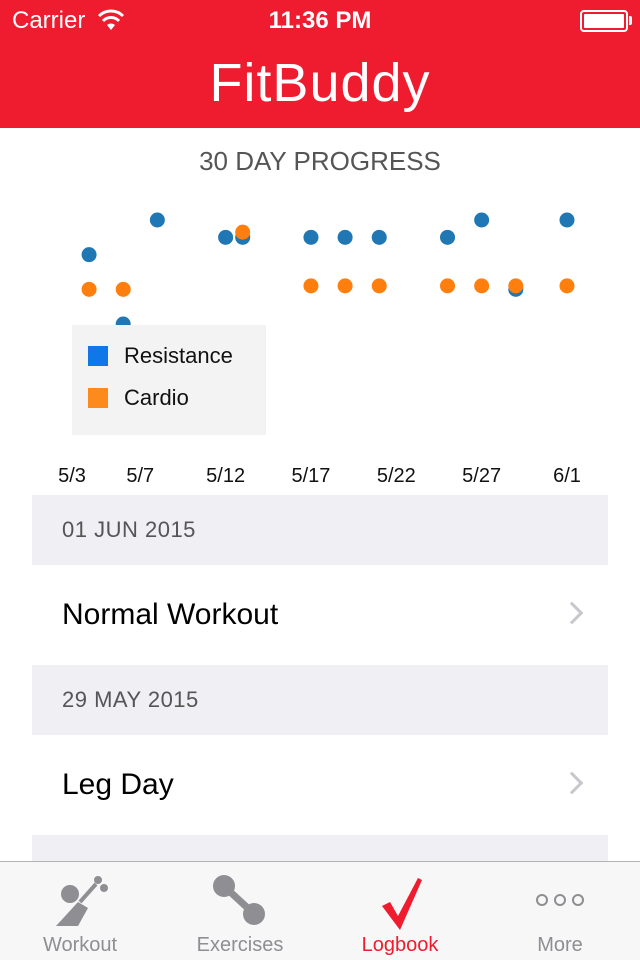  I want to click on section-header-date: 29 MAY 2015, so click(320, 700).